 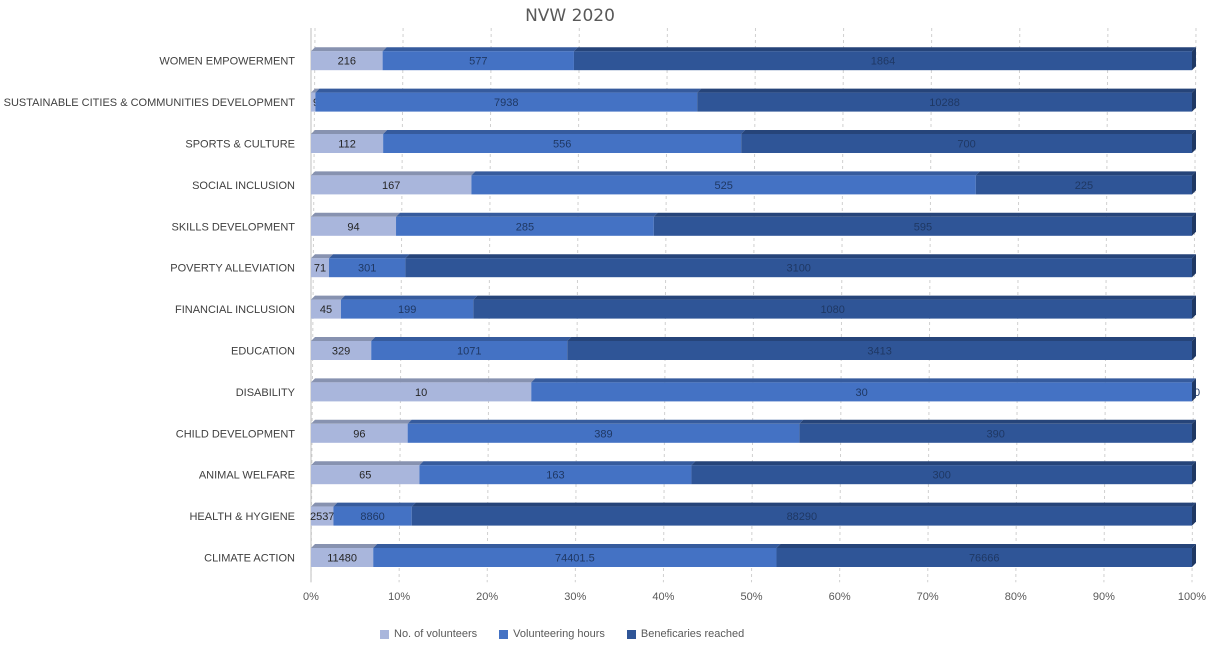 What do you see at coordinates (559, 634) in the screenshot?
I see `legend-label: Volunteering hours` at bounding box center [559, 634].